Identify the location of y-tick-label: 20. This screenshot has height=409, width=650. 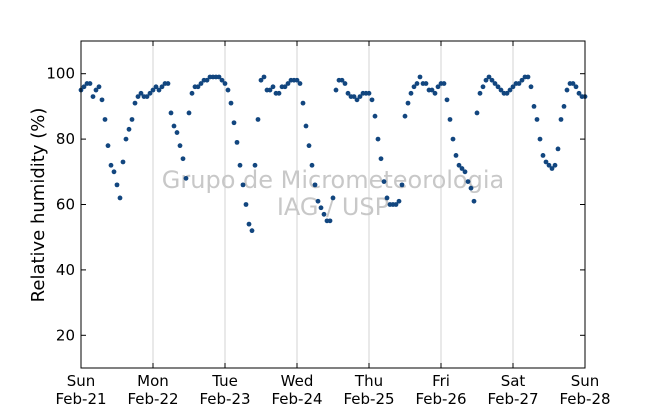
(65, 335).